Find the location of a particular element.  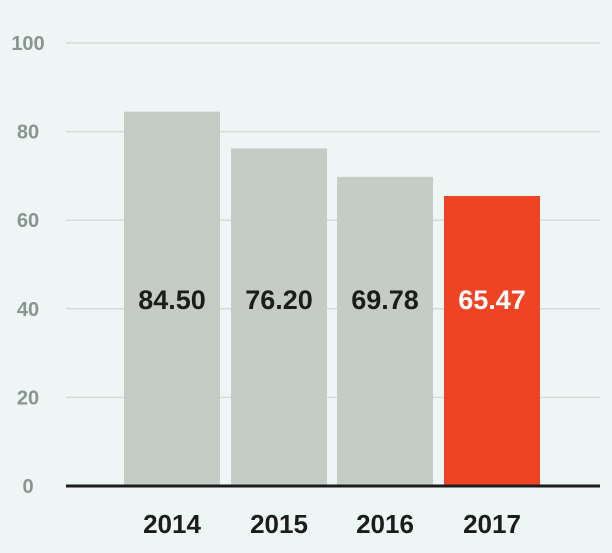

bar-2014 is located at coordinates (172, 298).